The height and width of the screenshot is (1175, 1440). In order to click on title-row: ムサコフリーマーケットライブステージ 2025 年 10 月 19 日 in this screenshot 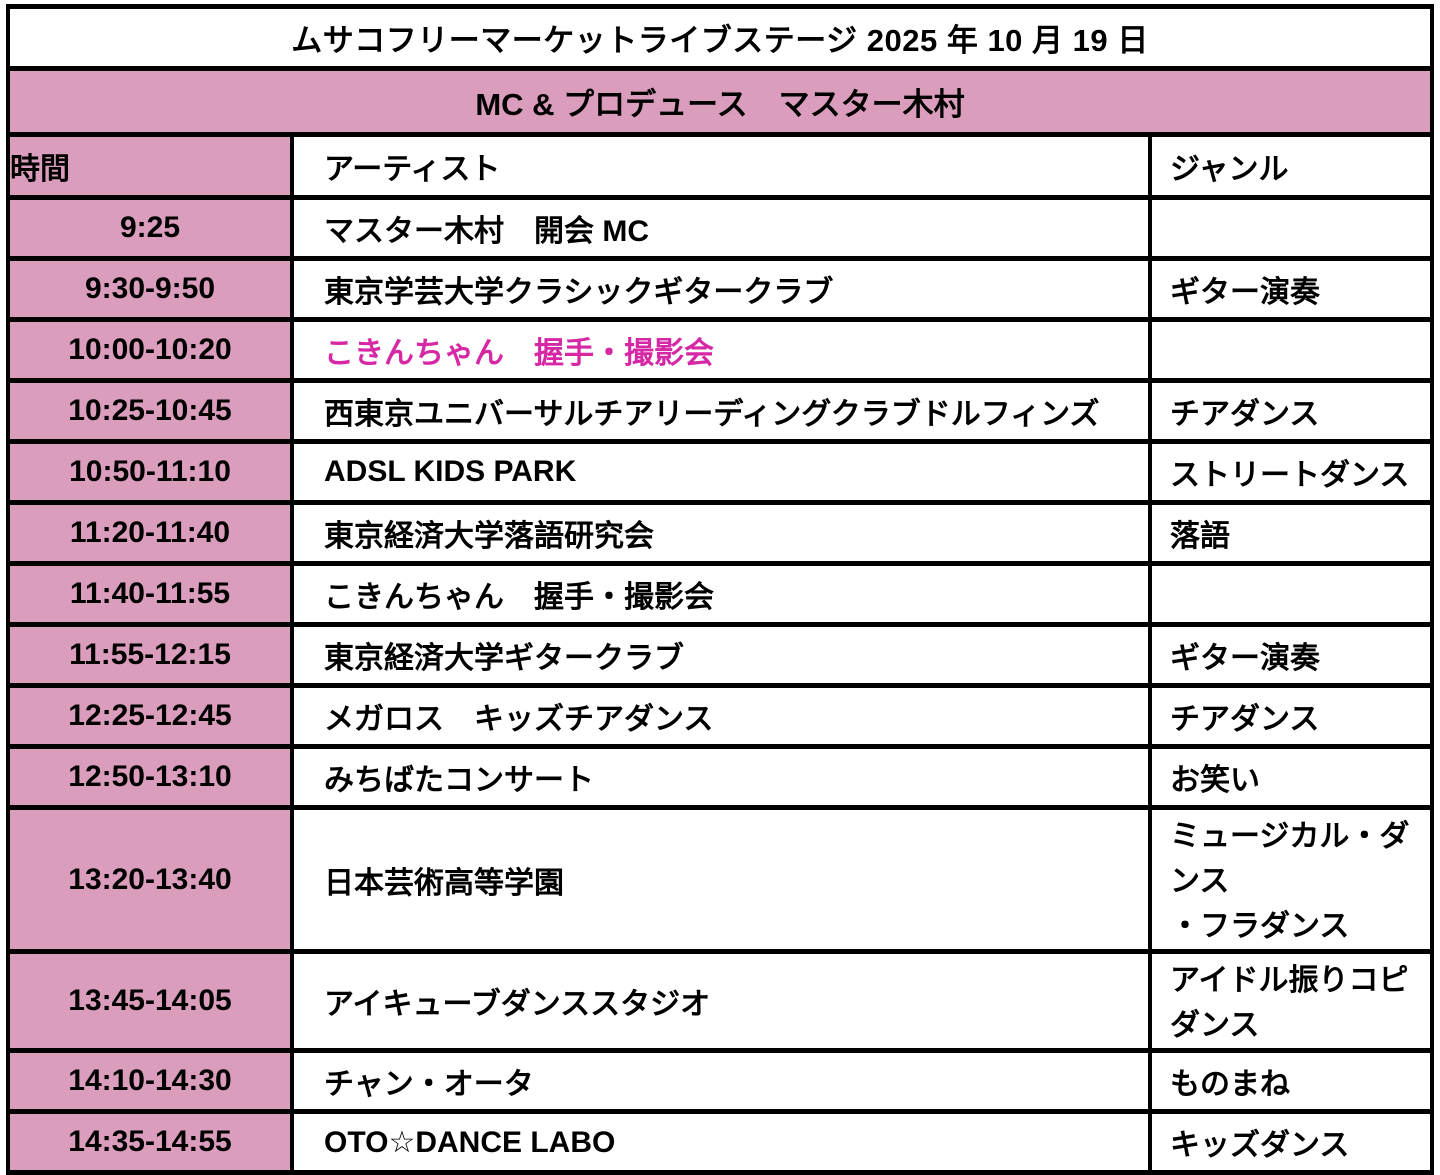, I will do `click(720, 37)`.